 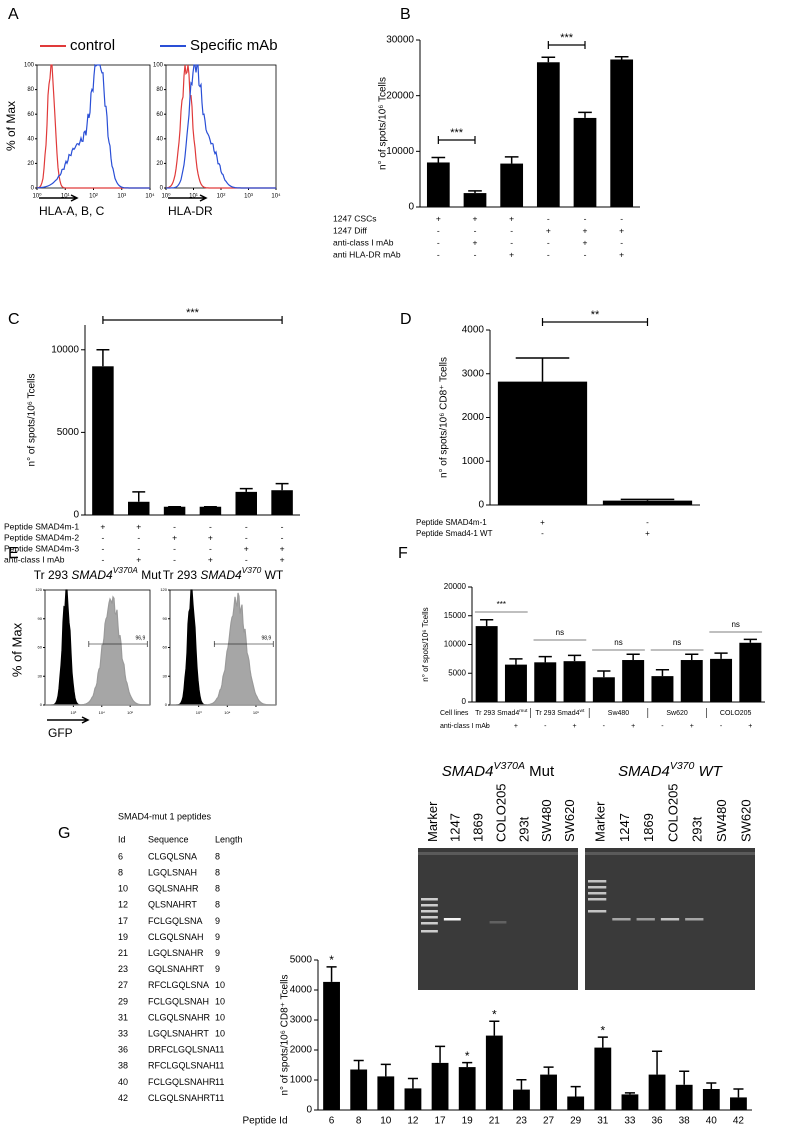 What do you see at coordinates (40, 647) in the screenshot?
I see `y-tick-label: 60` at bounding box center [40, 647].